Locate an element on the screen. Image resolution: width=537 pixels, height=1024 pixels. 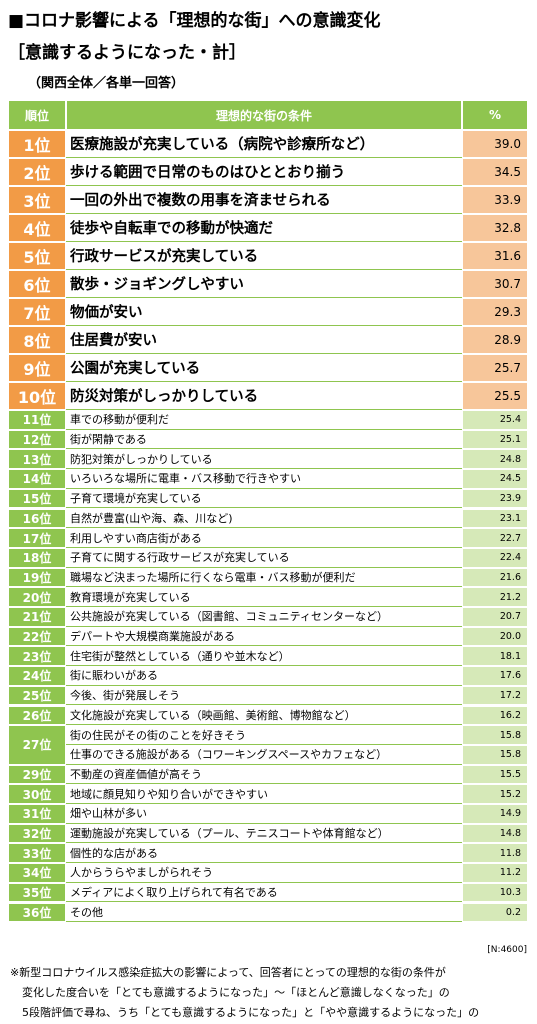
header-rank: 順位 is located at coordinates (37, 115).